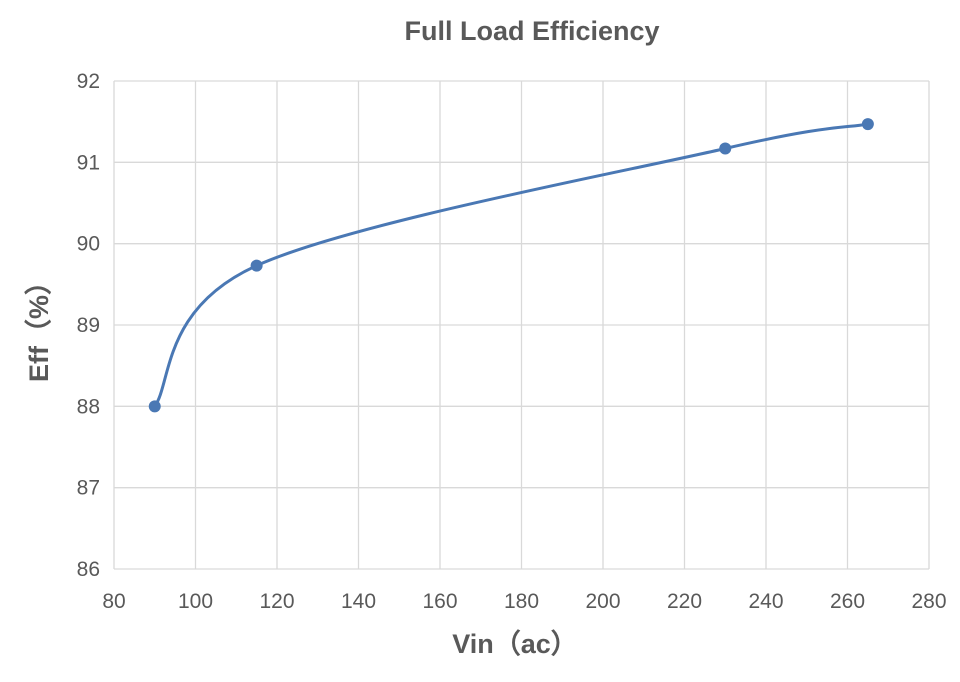 This screenshot has width=960, height=682. I want to click on y-tick-label: 90, so click(88, 244).